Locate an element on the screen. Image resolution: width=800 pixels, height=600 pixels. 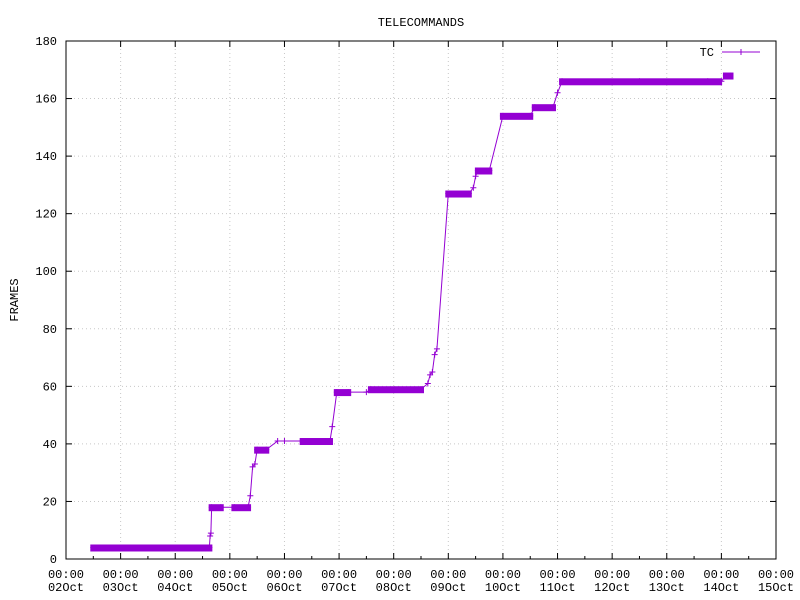
x-tick-date: 03Oct is located at coordinates (121, 588).